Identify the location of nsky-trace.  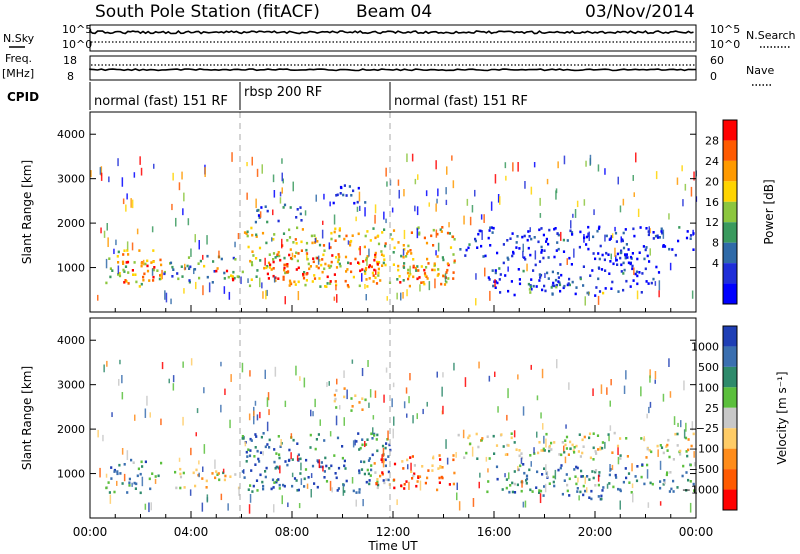
(391, 32).